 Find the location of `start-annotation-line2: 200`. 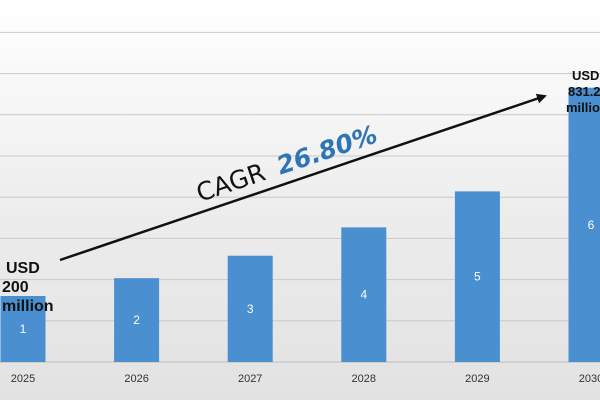

start-annotation-line2: 200 is located at coordinates (15, 287).